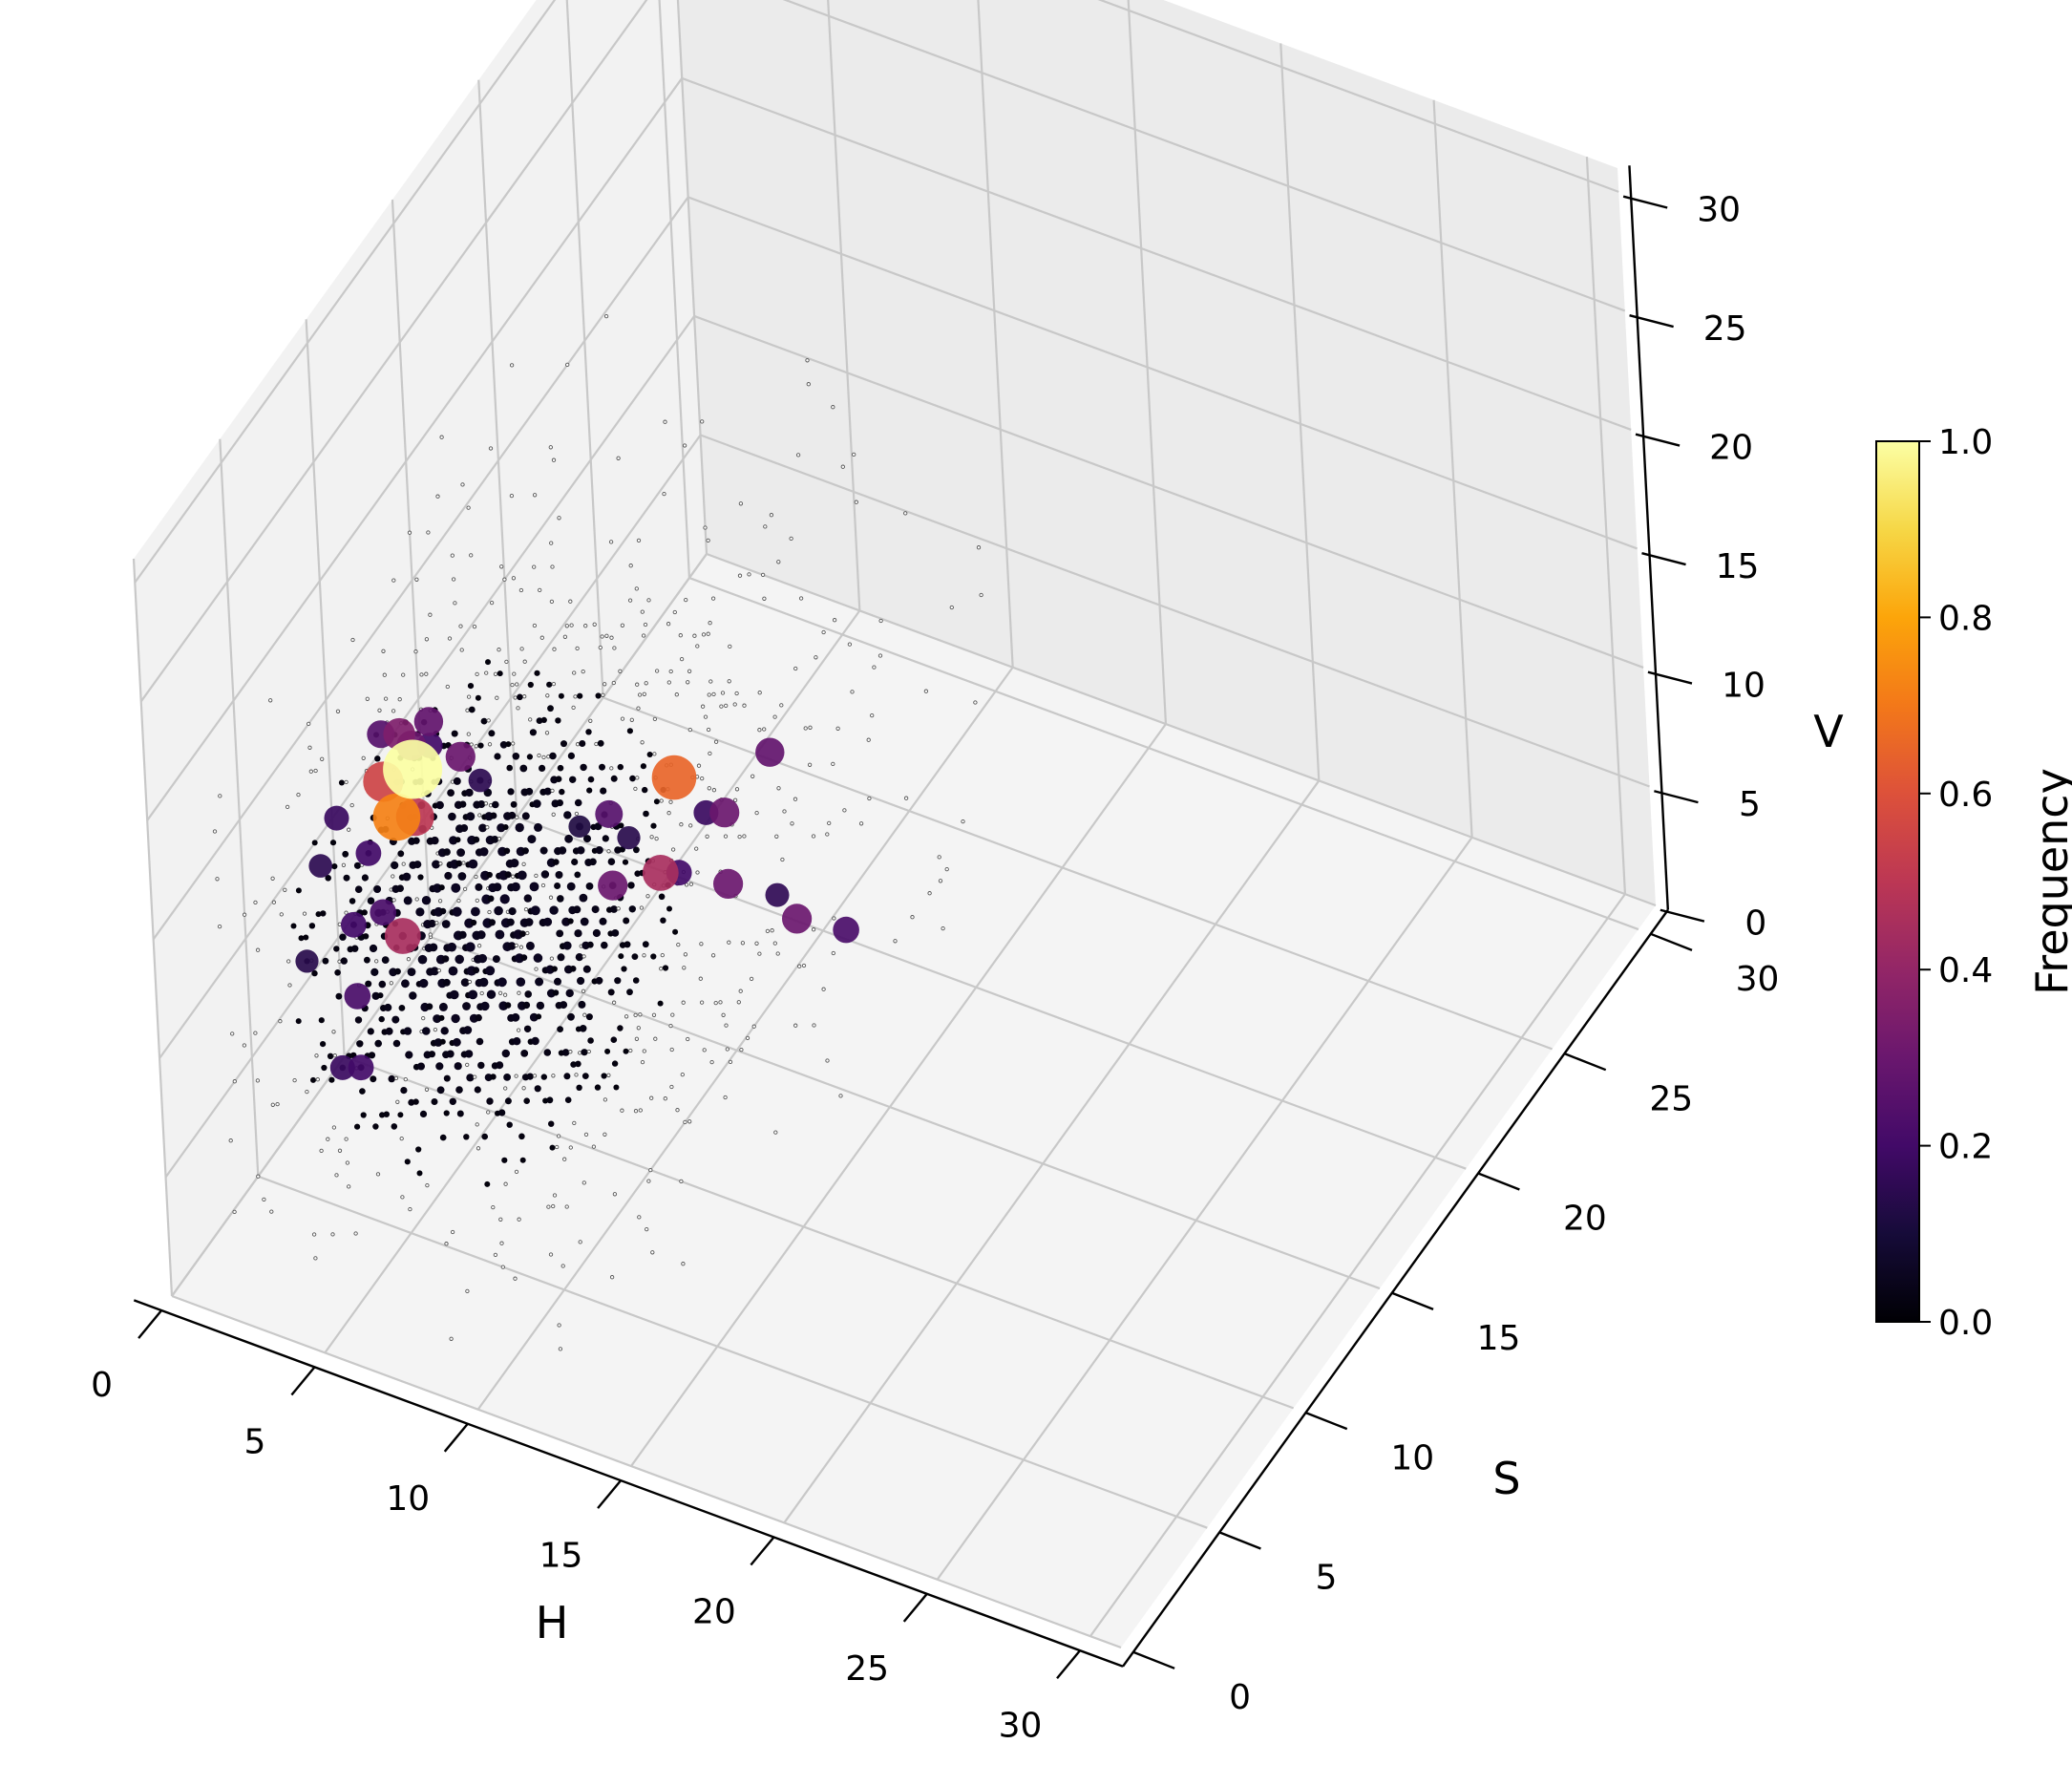  What do you see at coordinates (1755, 924) in the screenshot?
I see `v-tick-label: 0` at bounding box center [1755, 924].